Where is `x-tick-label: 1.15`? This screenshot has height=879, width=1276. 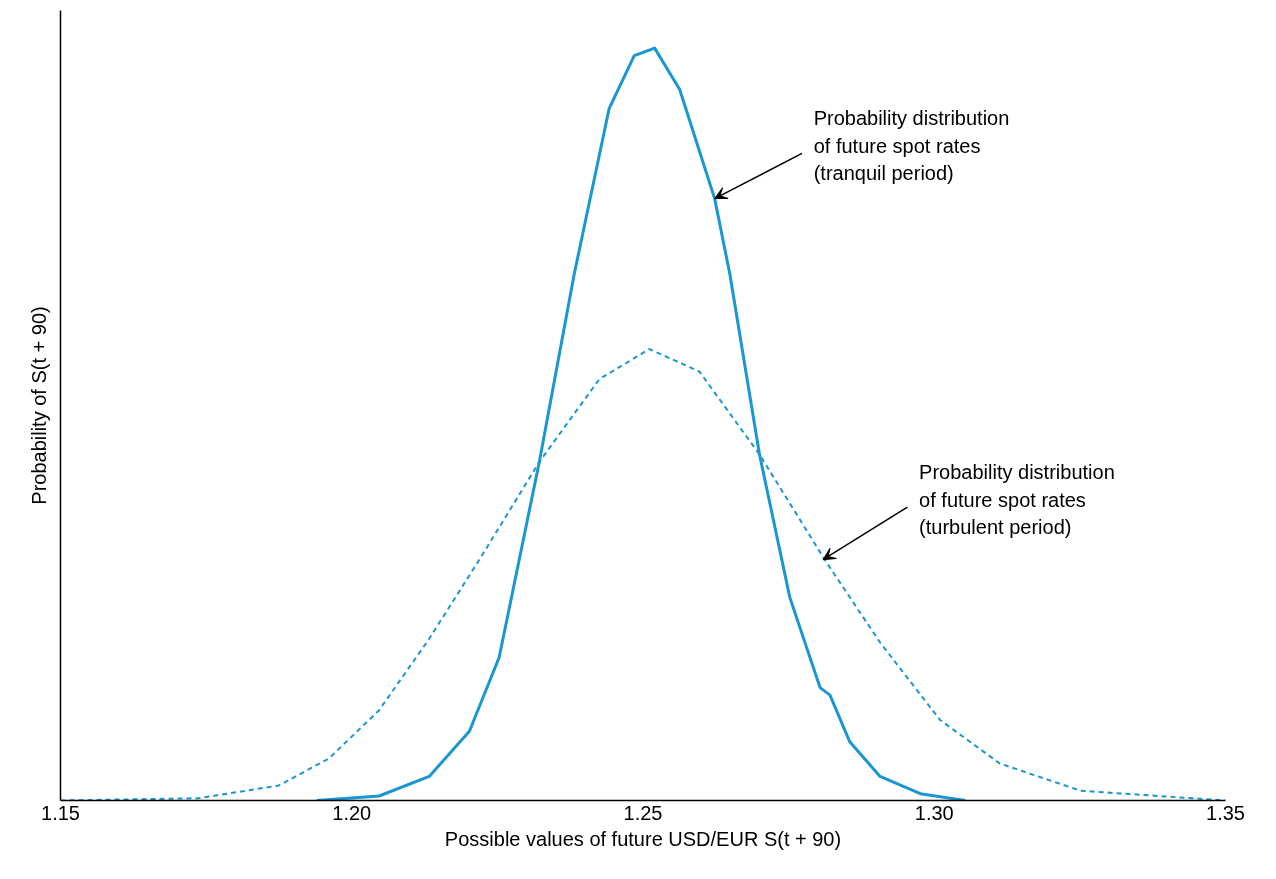
x-tick-label: 1.15 is located at coordinates (60, 812).